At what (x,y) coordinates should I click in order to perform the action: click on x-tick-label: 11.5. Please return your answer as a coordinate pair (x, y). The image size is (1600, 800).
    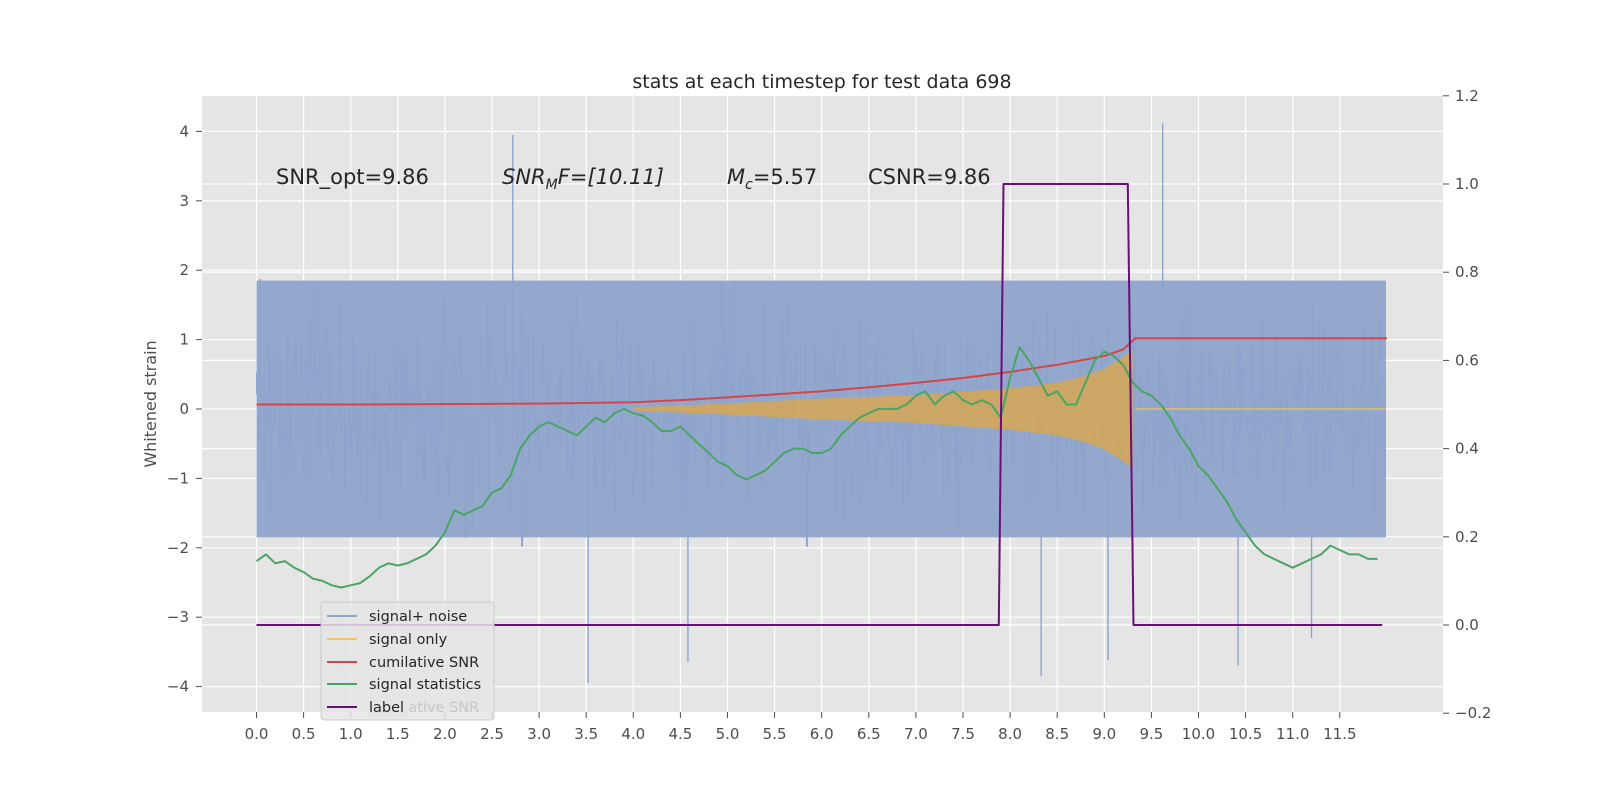
    Looking at the image, I should click on (1339, 734).